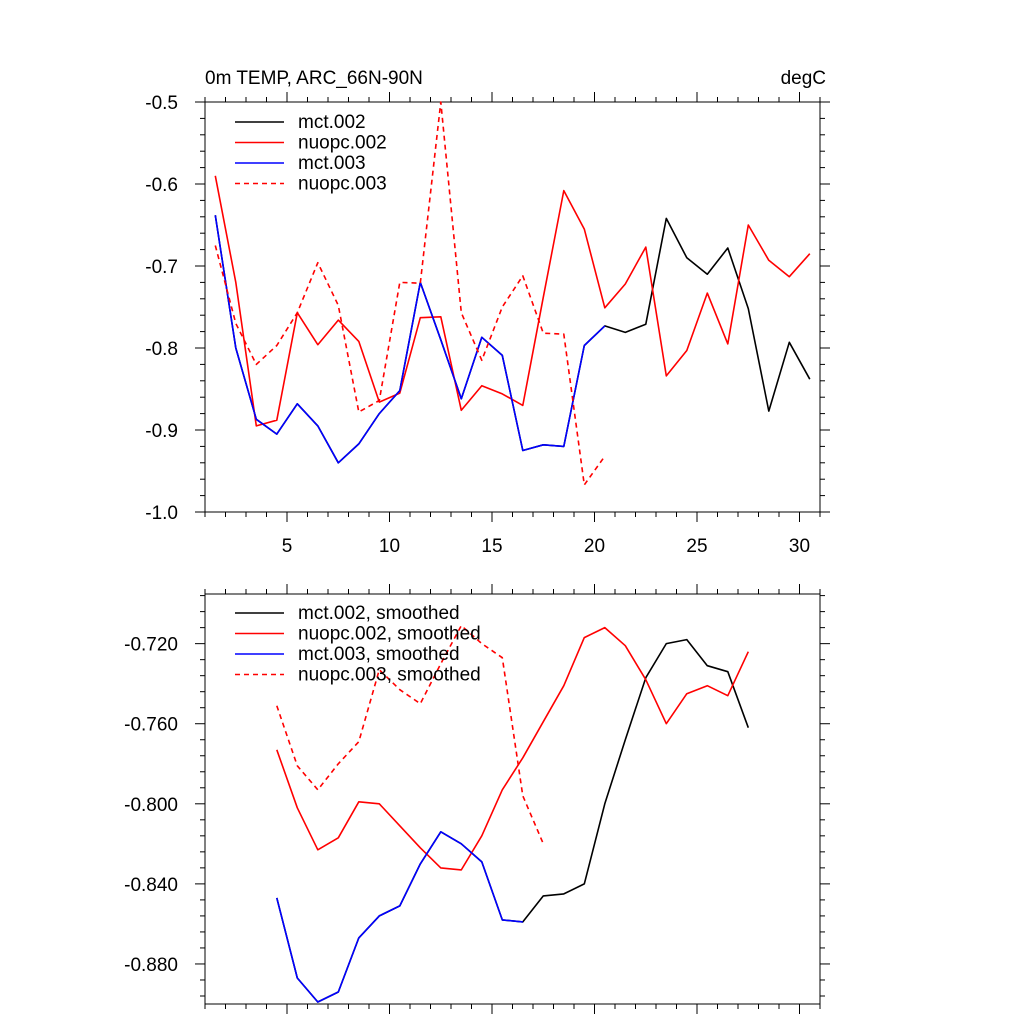 This screenshot has width=1024, height=1024. What do you see at coordinates (151, 965) in the screenshot?
I see `y-tick-label: -0.880` at bounding box center [151, 965].